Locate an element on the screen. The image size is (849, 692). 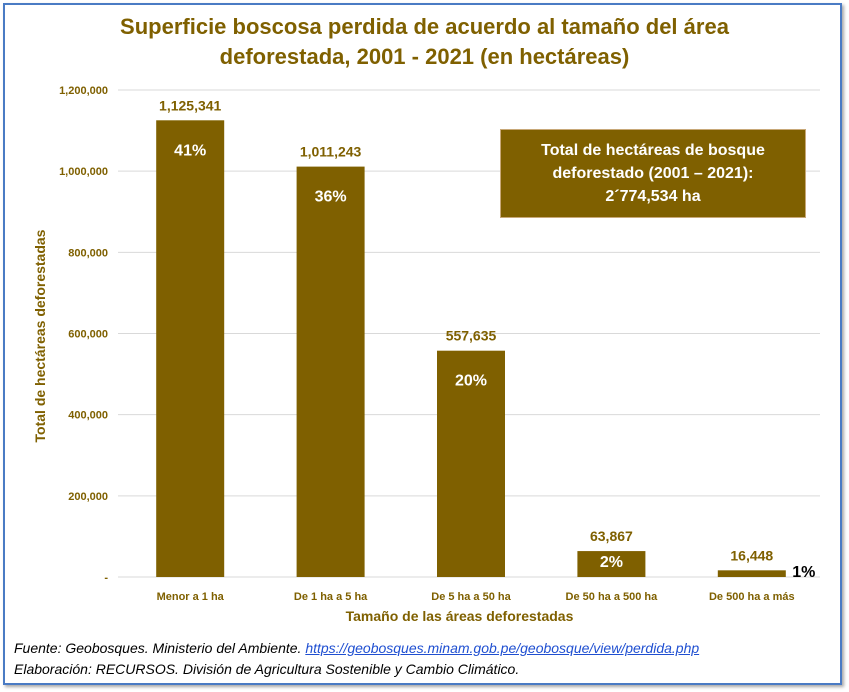
bar-percent-label: 1% is located at coordinates (803, 572).